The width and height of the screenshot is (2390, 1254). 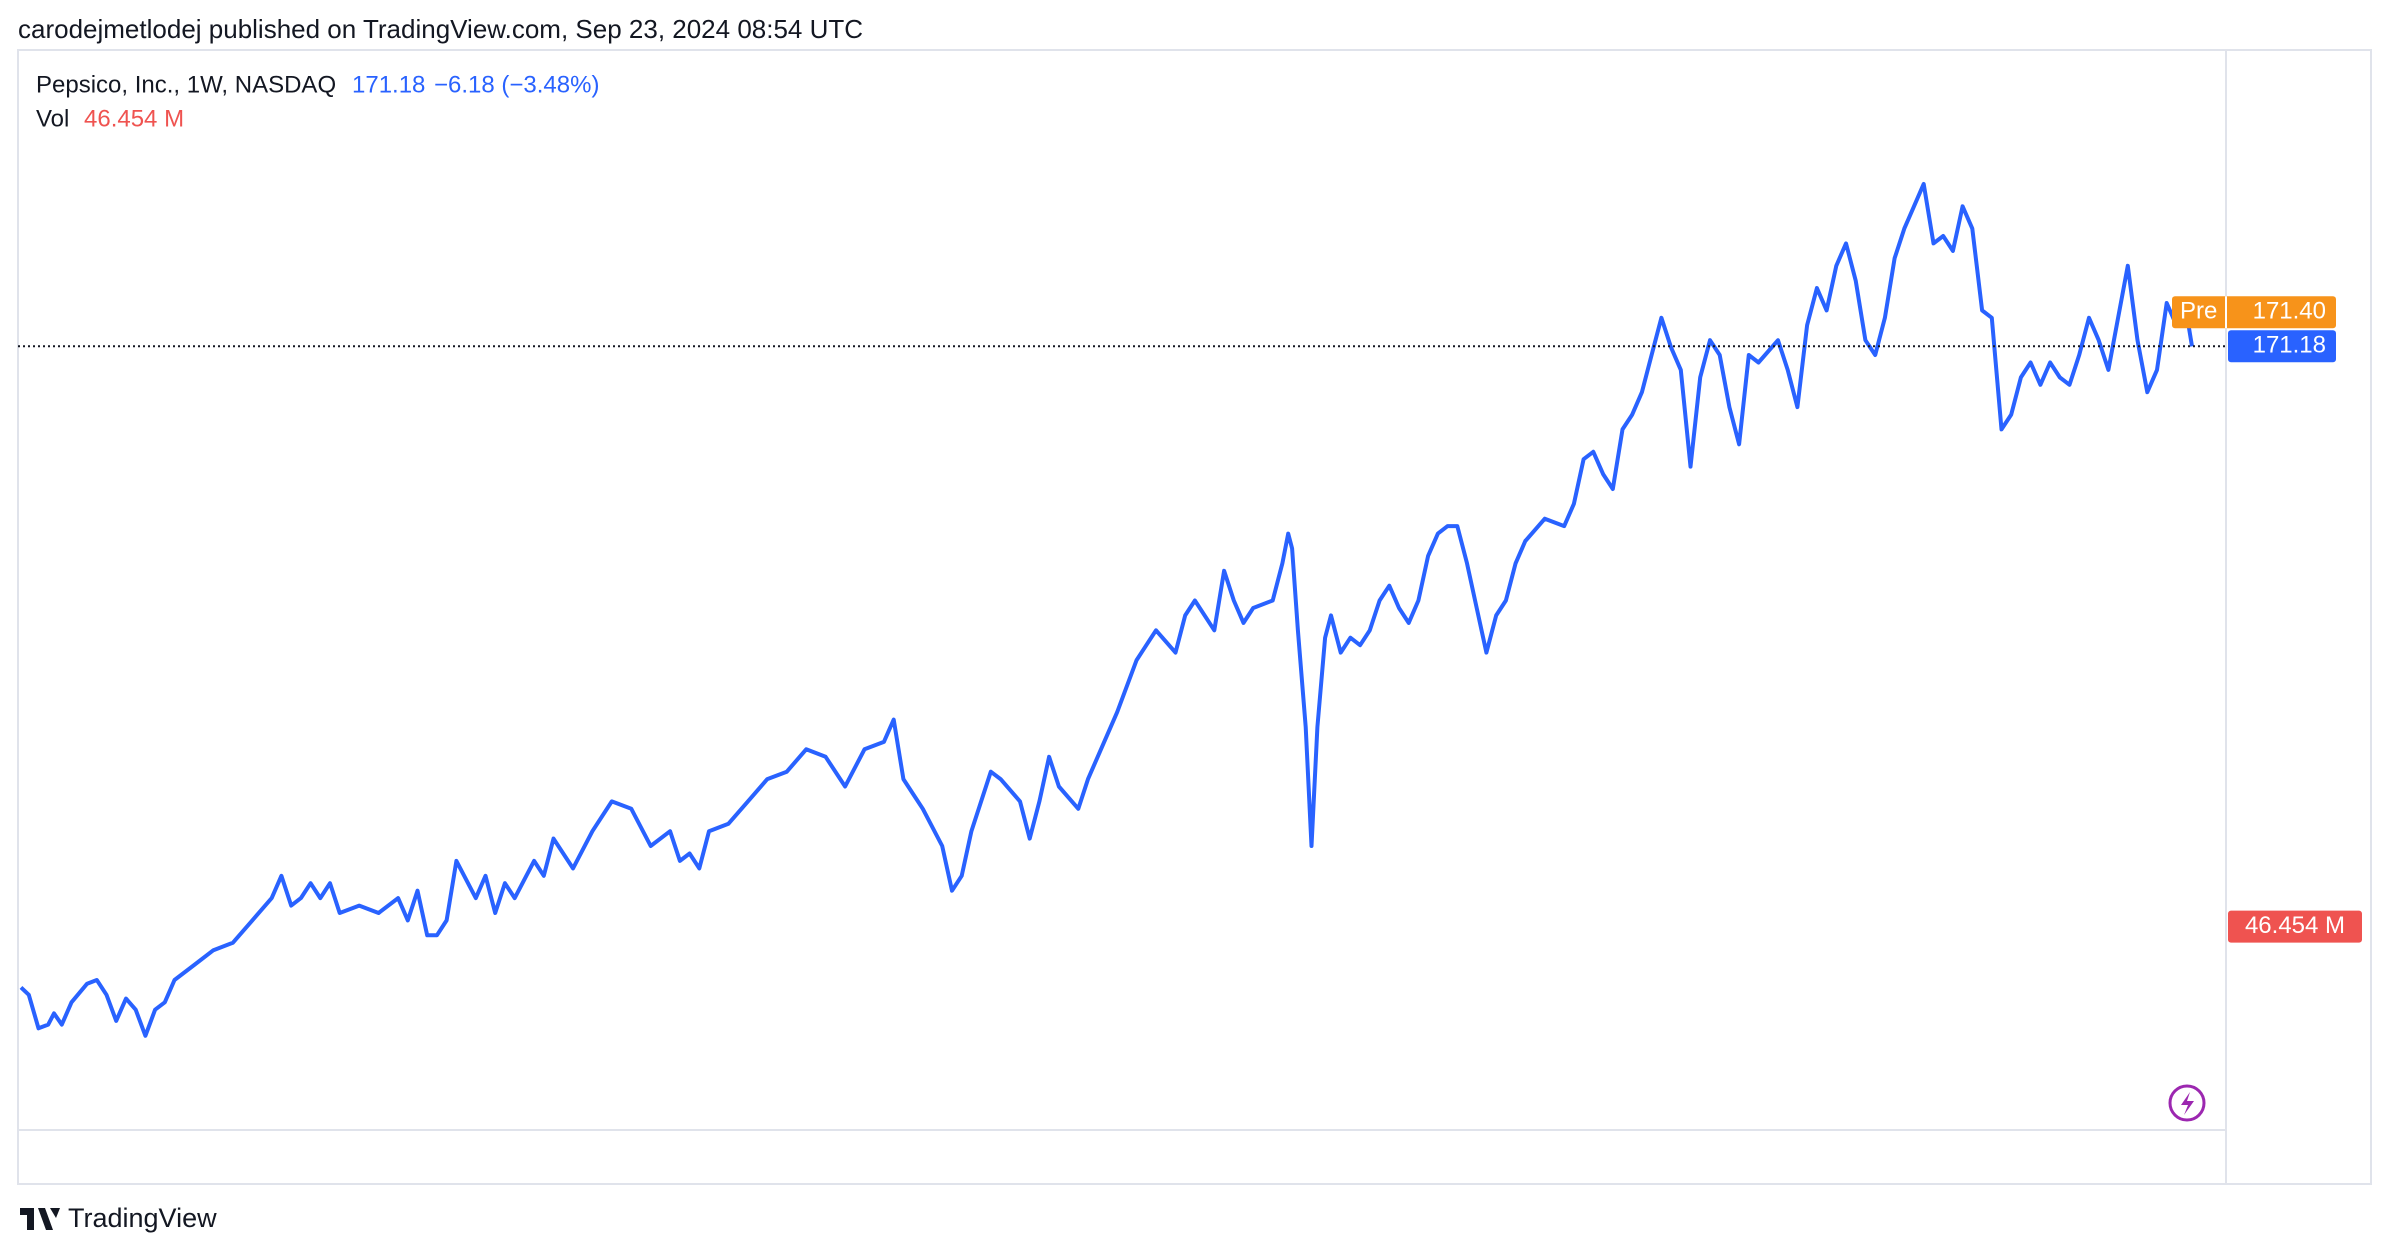 I want to click on pre-price: 171.40, so click(x=2289, y=311).